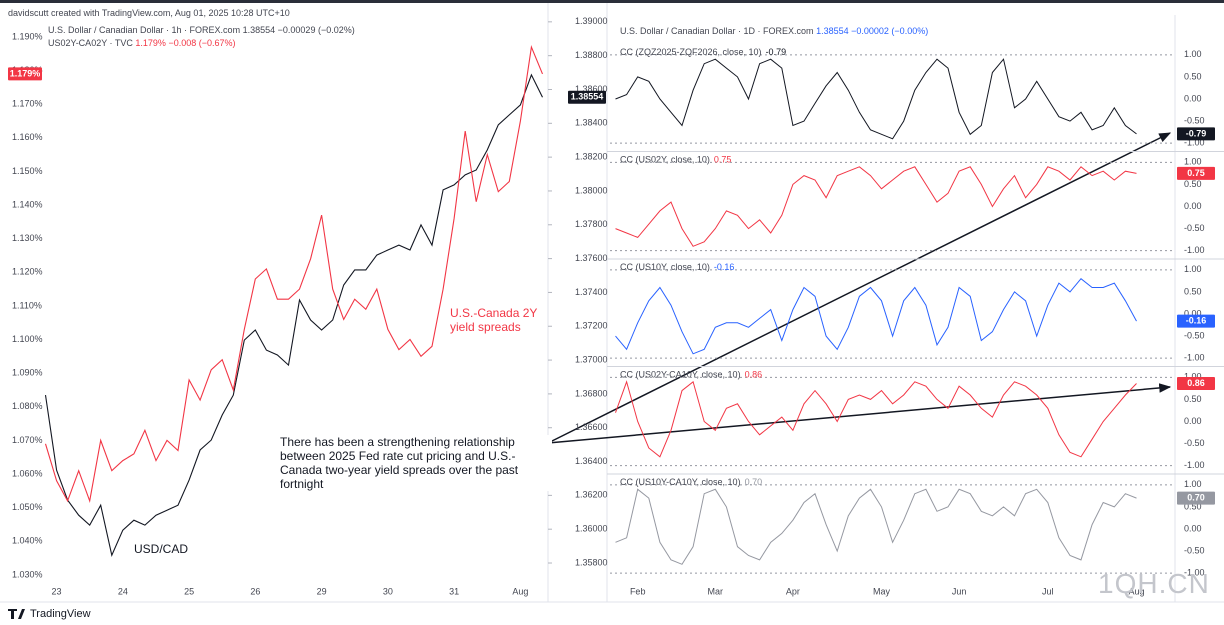 The height and width of the screenshot is (625, 1224). I want to click on y-tick-label: 1.100%, so click(27, 339).